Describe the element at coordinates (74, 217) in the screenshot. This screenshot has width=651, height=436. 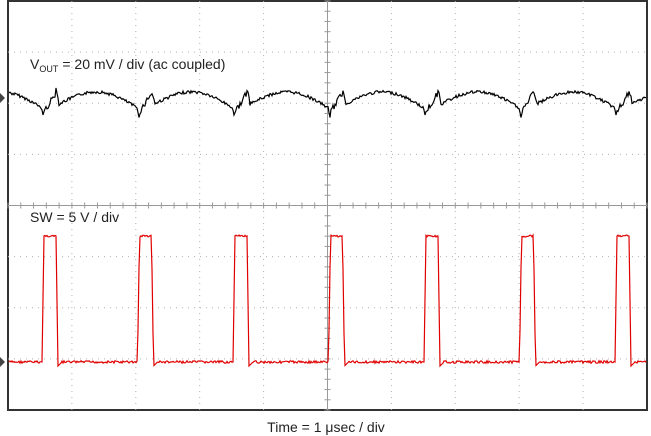
I see `sw-label: SW = 5 V / div` at that location.